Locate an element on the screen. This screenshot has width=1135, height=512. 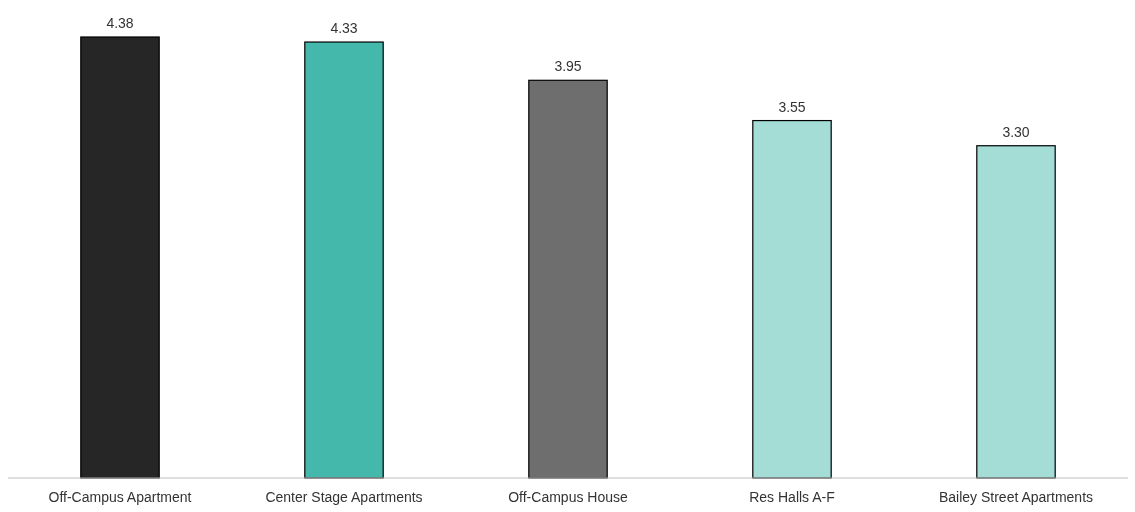
x-tick-label: Off-Campus Apartment is located at coordinates (120, 497).